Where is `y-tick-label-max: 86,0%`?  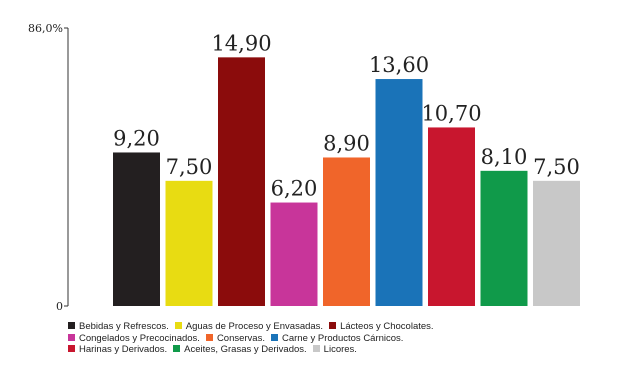 y-tick-label-max: 86,0% is located at coordinates (45, 28).